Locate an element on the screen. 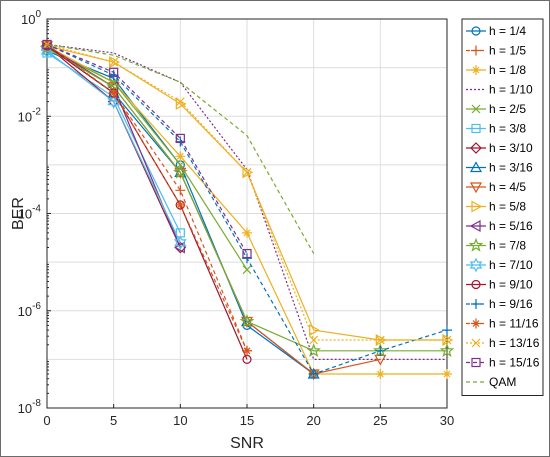 The image size is (550, 457). legend-item: h = 5/8 is located at coordinates (496, 207).